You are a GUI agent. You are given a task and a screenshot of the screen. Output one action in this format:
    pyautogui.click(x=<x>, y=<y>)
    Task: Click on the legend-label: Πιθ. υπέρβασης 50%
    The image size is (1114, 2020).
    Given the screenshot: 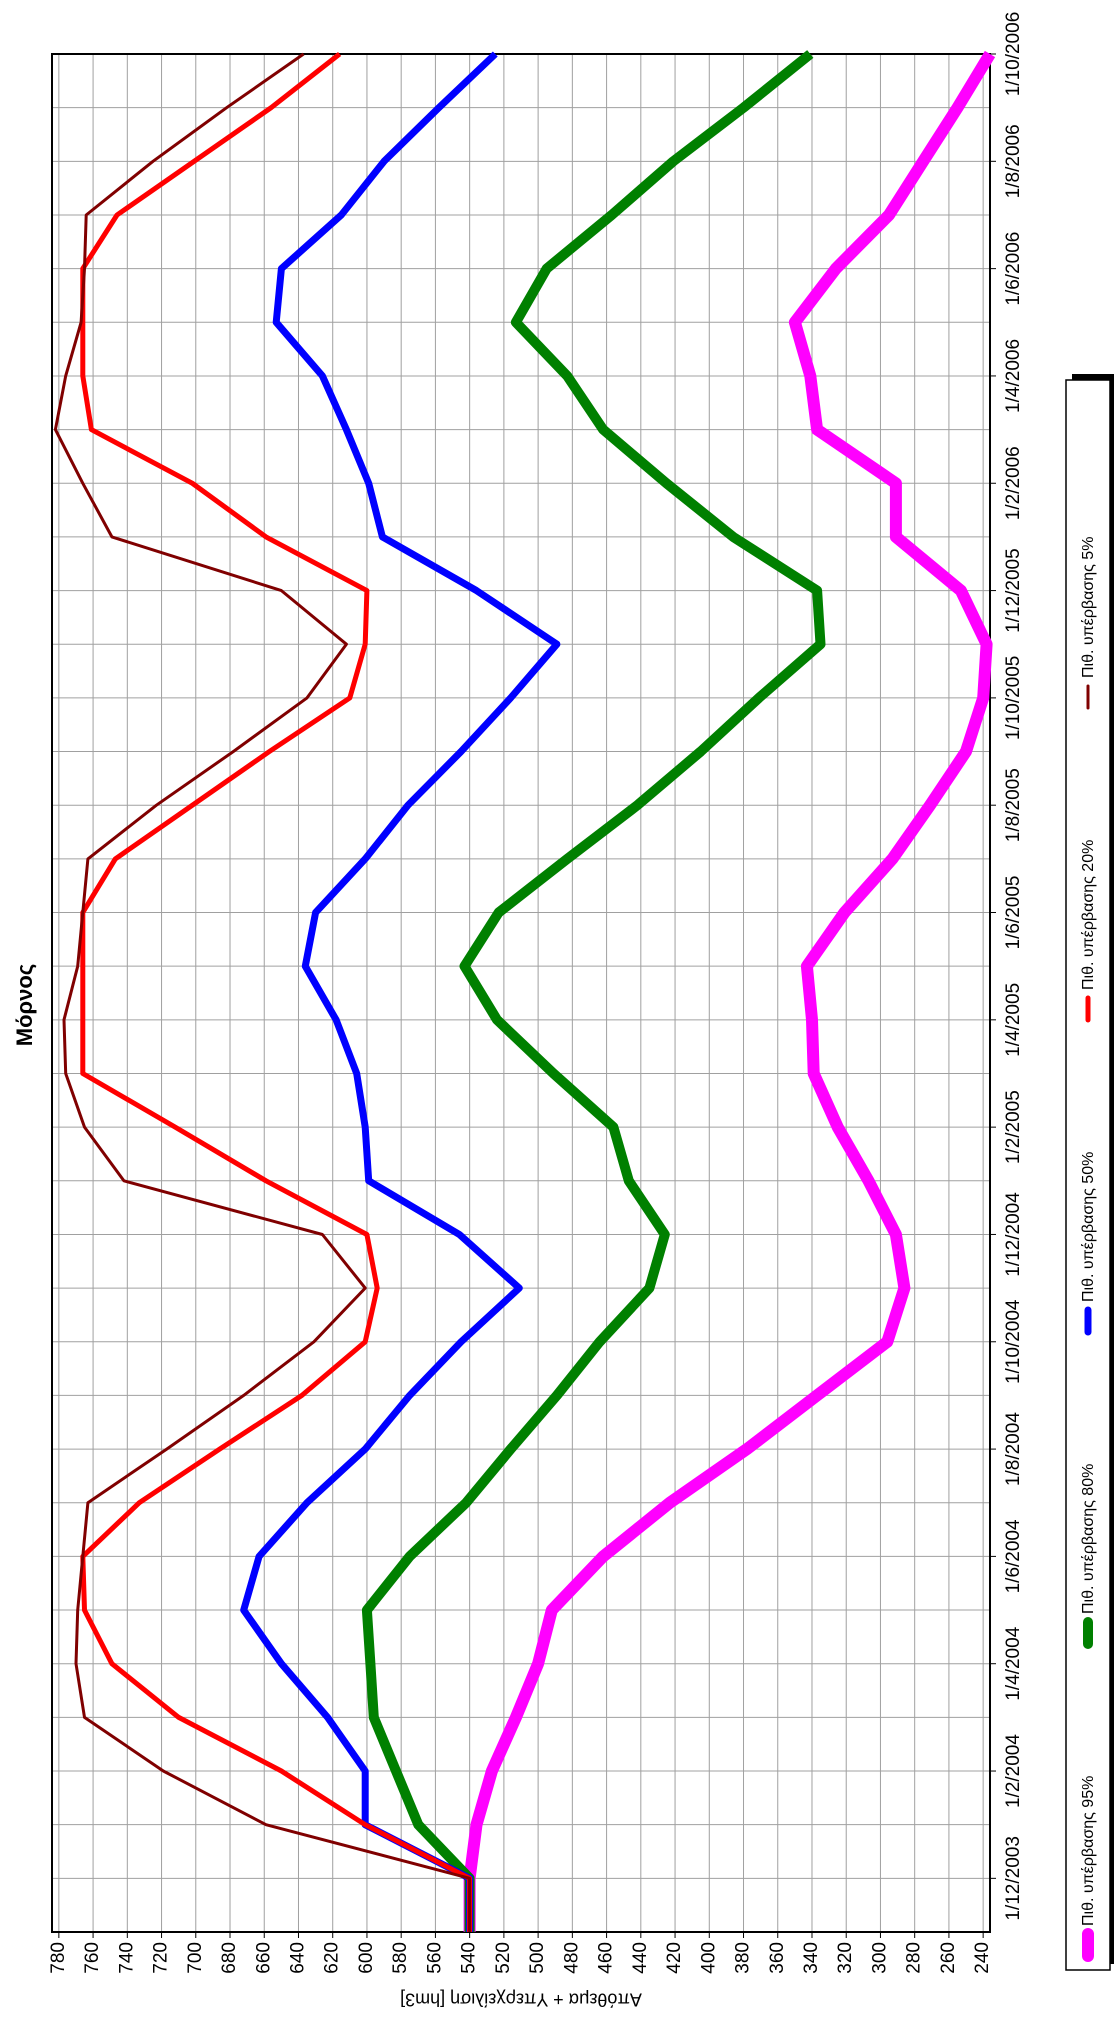 What is the action you would take?
    pyautogui.click(x=1088, y=1227)
    